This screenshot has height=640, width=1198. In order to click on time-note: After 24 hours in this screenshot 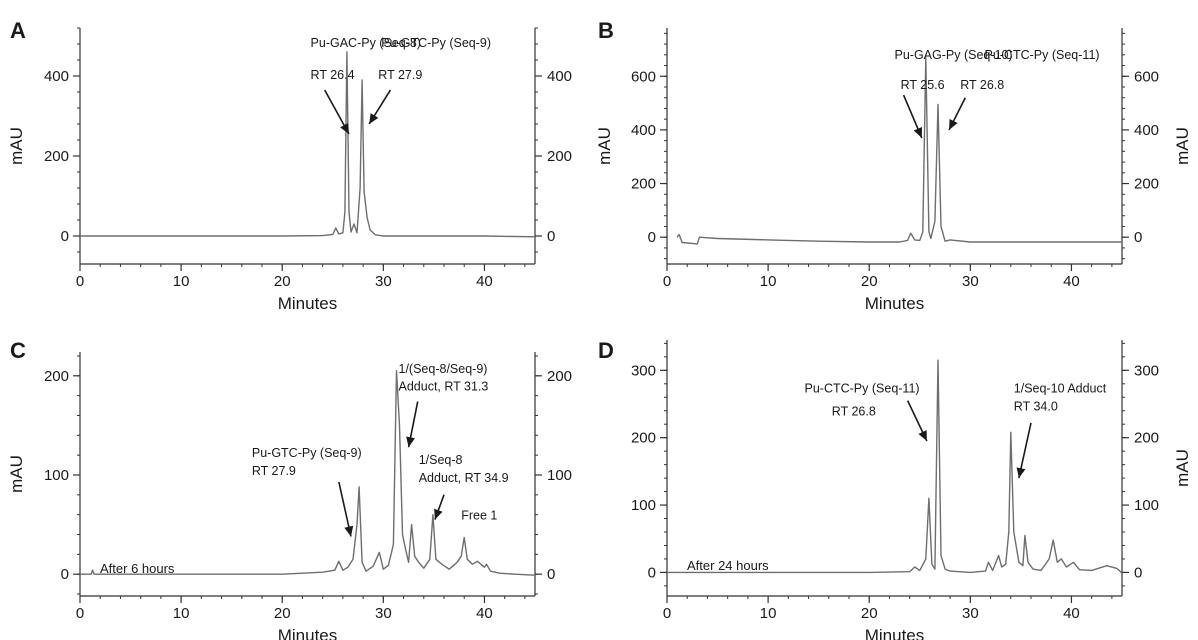, I will do `click(728, 565)`.